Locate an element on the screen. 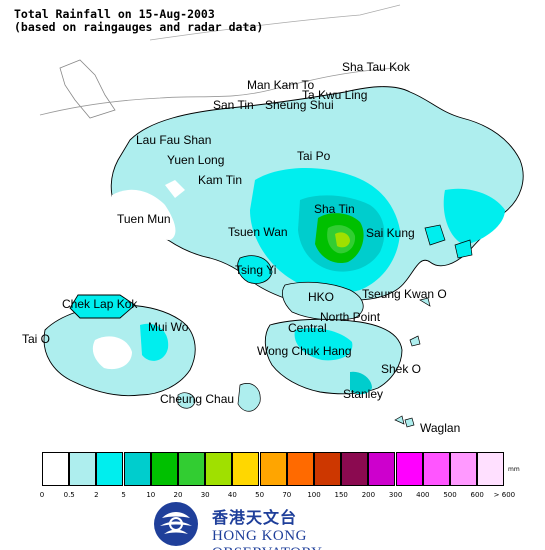 This screenshot has height=550, width=545. label-ta-kwu-ling: Ta Kwu Ling is located at coordinates (335, 95).